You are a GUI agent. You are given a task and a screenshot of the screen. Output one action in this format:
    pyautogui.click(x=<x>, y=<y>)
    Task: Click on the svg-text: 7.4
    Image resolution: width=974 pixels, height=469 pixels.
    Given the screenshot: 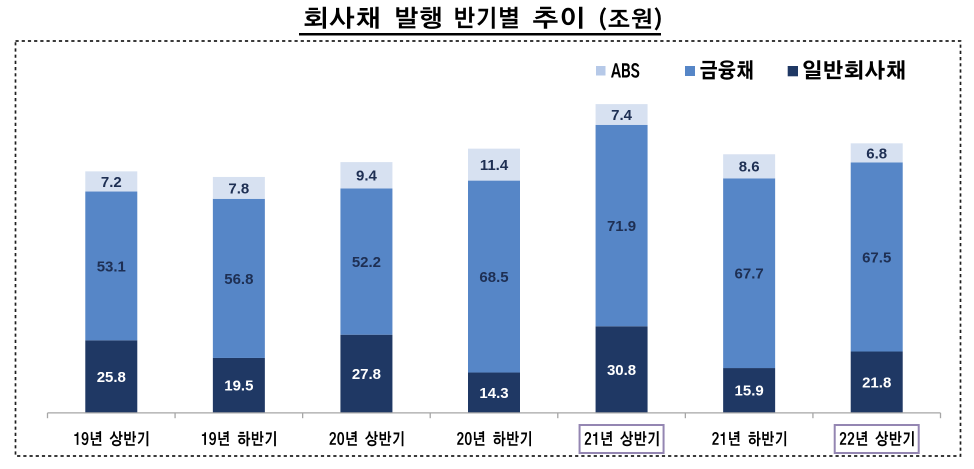 What is the action you would take?
    pyautogui.click(x=622, y=115)
    